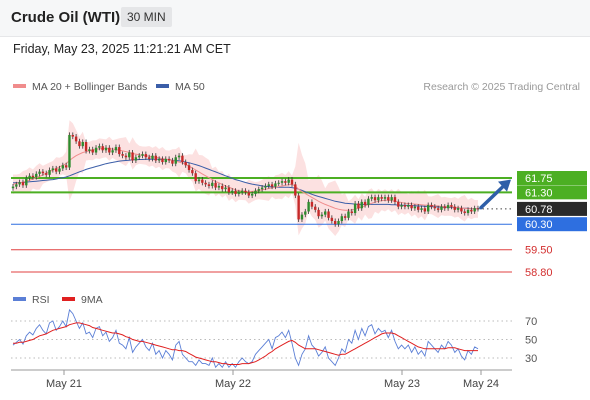 This screenshot has height=400, width=590. I want to click on legend-label-rsi: RSI, so click(41, 300).